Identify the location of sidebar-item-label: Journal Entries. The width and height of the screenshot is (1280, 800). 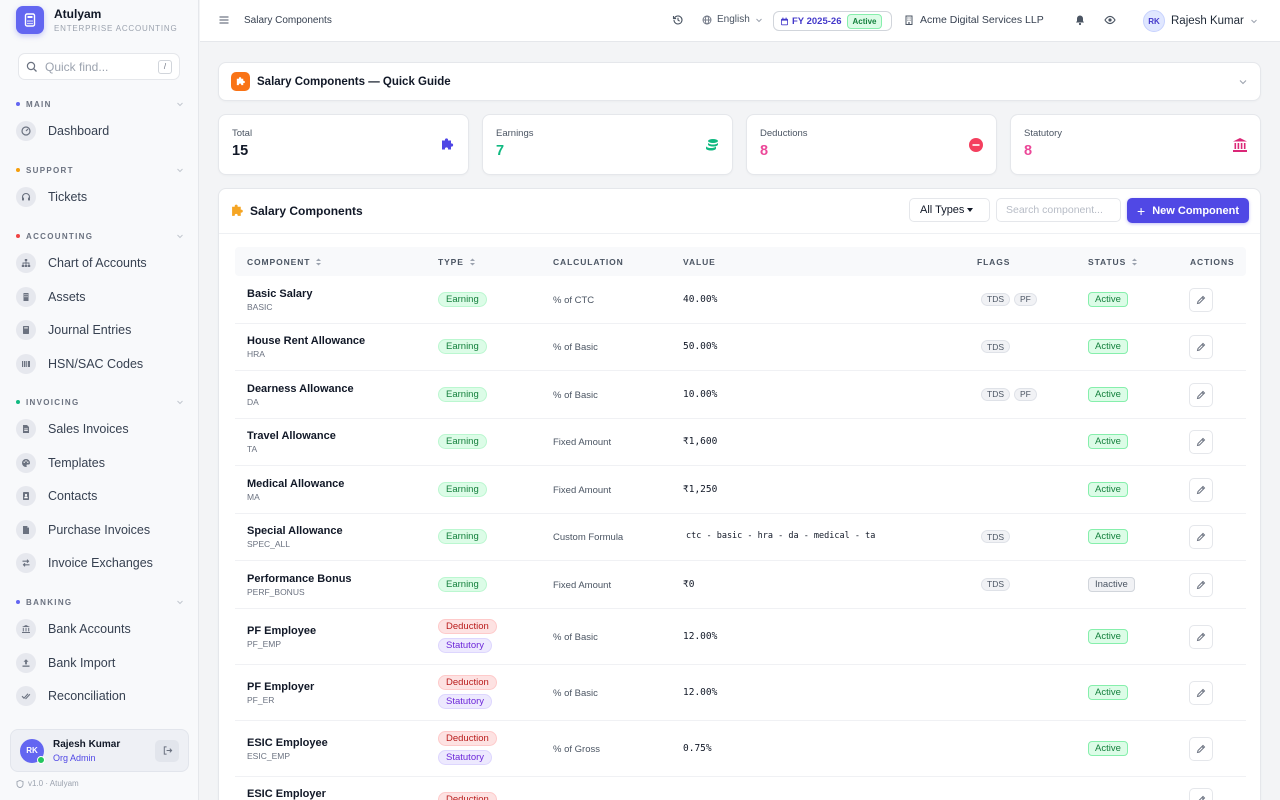
(90, 330).